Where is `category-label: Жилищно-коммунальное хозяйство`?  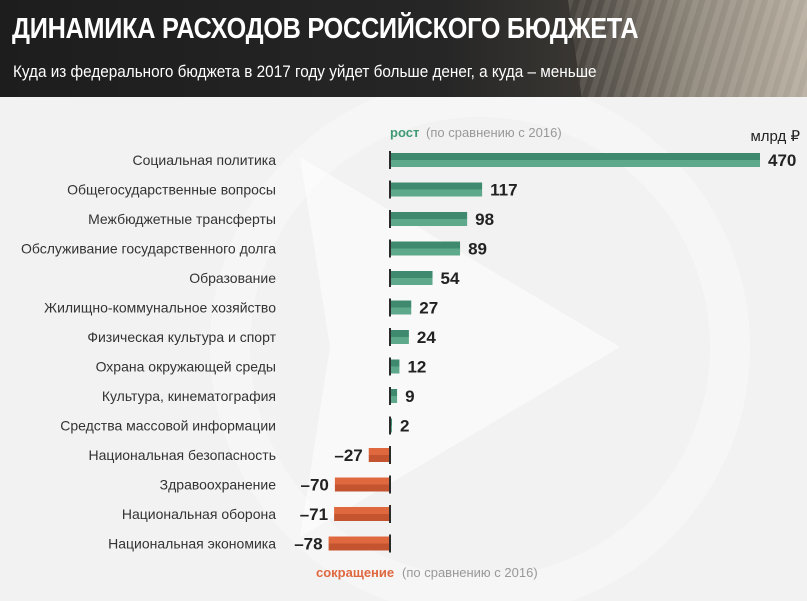
category-label: Жилищно-коммунальное хозяйство is located at coordinates (160, 308).